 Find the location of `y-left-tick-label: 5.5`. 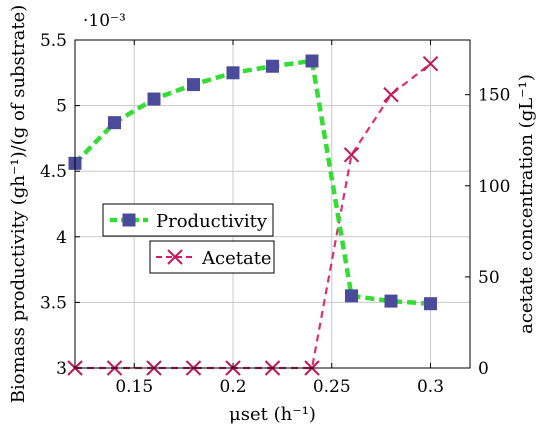

y-left-tick-label: 5.5 is located at coordinates (53, 41).